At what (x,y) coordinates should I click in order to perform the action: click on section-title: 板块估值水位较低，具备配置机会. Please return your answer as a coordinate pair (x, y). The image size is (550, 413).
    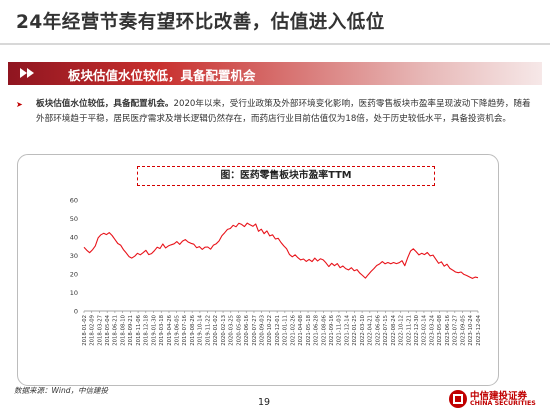
    Looking at the image, I should click on (162, 75).